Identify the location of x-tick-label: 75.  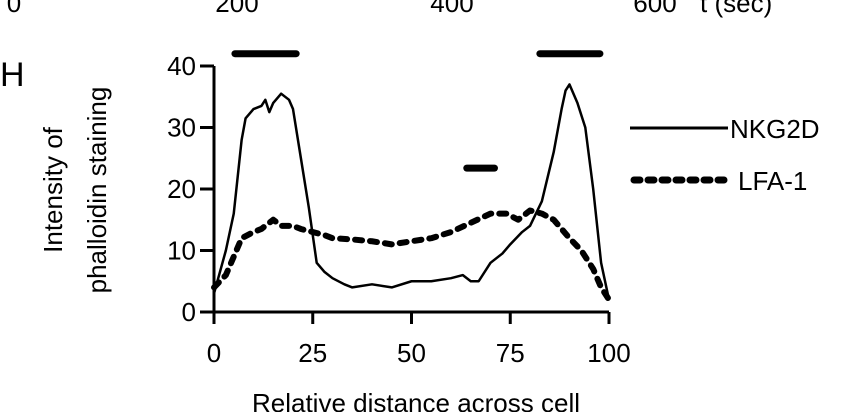
(510, 353).